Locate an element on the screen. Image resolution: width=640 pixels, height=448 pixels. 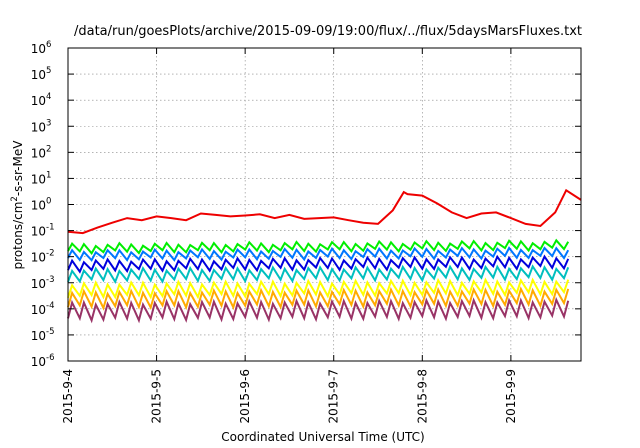
y-tick-exponent: 6 is located at coordinates (48, 45).